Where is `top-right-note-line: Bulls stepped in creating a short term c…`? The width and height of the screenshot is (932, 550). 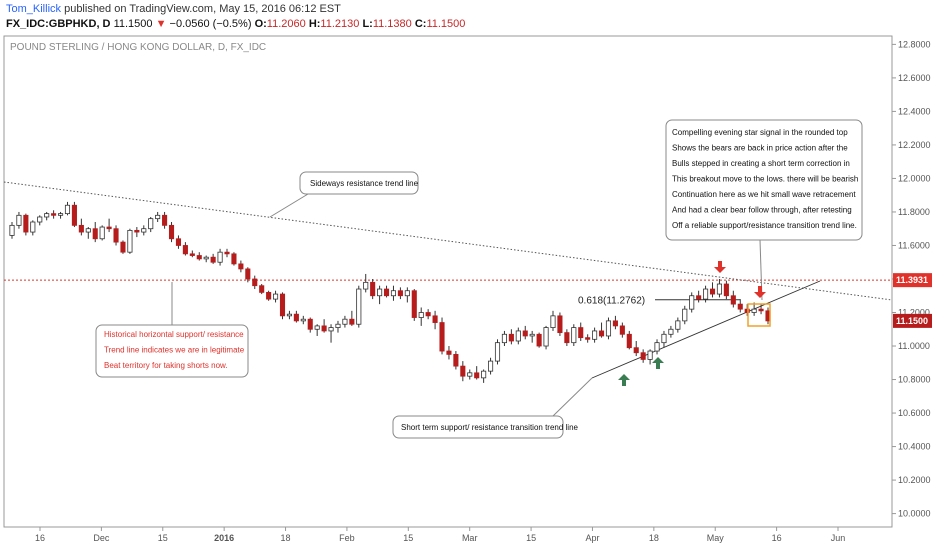
top-right-note-line: Bulls stepped in creating a short term c… is located at coordinates (761, 163).